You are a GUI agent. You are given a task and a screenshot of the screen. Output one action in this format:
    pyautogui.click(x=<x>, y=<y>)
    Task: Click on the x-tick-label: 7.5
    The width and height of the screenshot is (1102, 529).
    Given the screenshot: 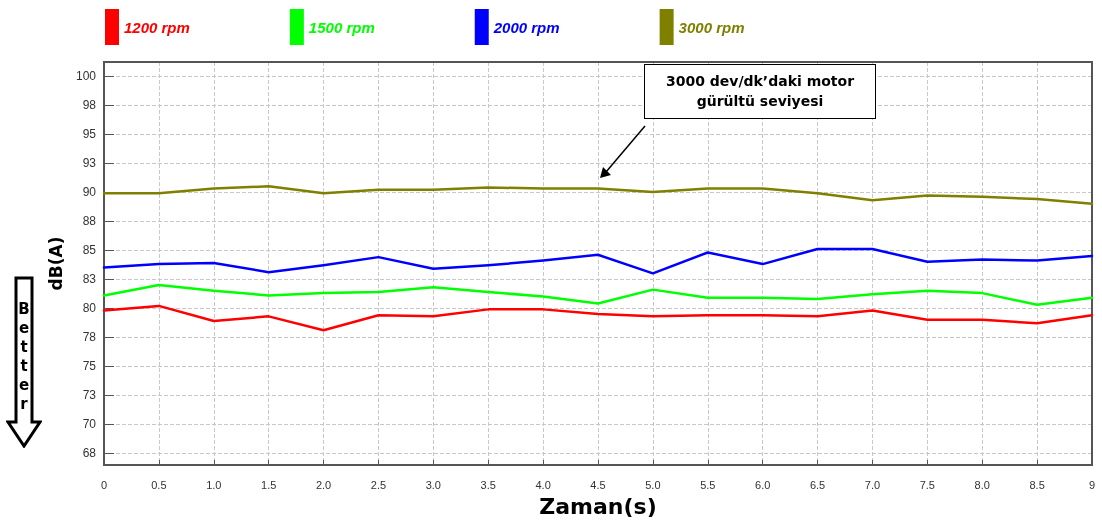 What is the action you would take?
    pyautogui.click(x=927, y=484)
    